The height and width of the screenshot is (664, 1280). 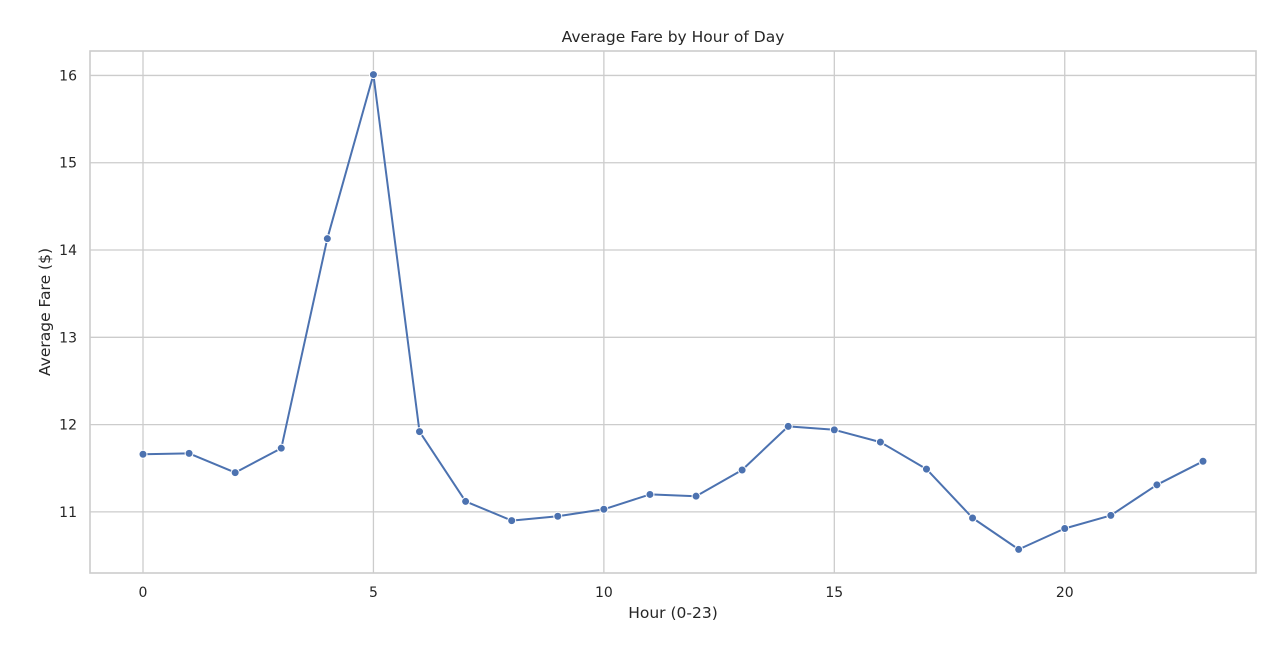 What do you see at coordinates (68, 76) in the screenshot?
I see `y-tick-label: 16` at bounding box center [68, 76].